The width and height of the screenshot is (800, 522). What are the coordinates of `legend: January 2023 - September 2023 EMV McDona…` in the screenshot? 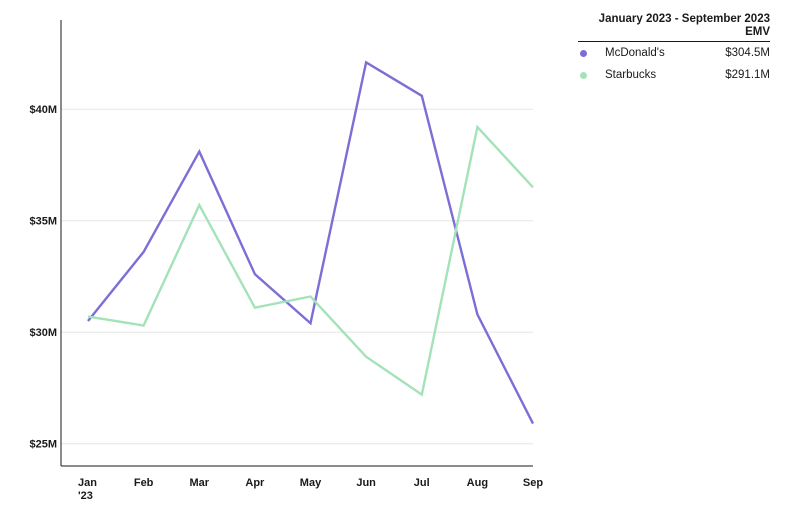 It's located at (674, 49).